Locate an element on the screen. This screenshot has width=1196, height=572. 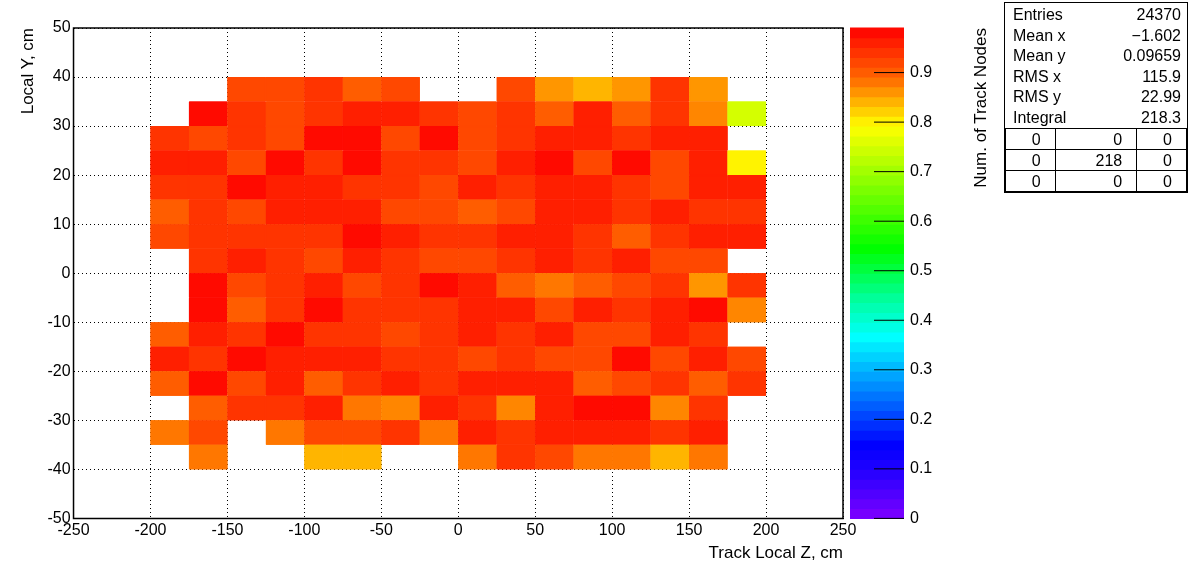
y-tick-label: 30 is located at coordinates (61, 125).